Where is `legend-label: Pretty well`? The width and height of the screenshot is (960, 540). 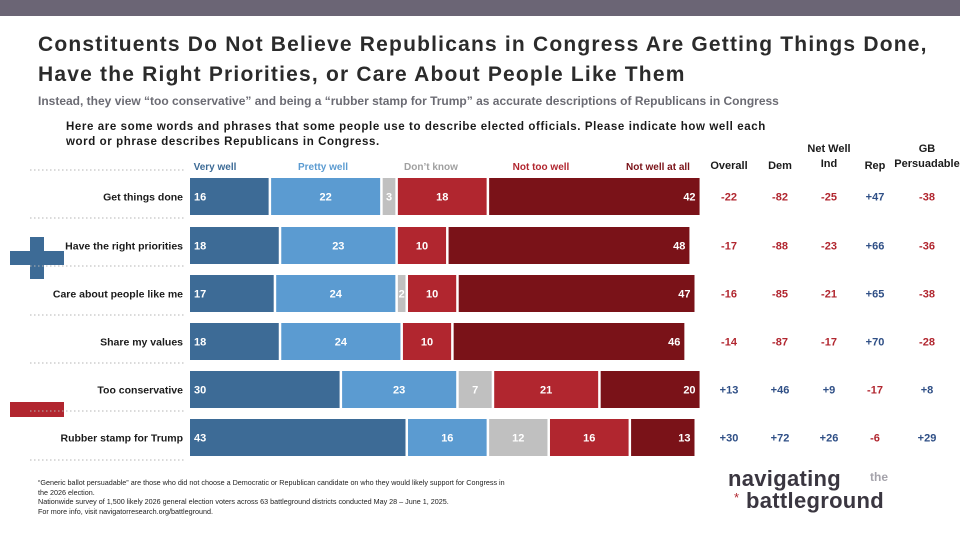 legend-label: Pretty well is located at coordinates (323, 167).